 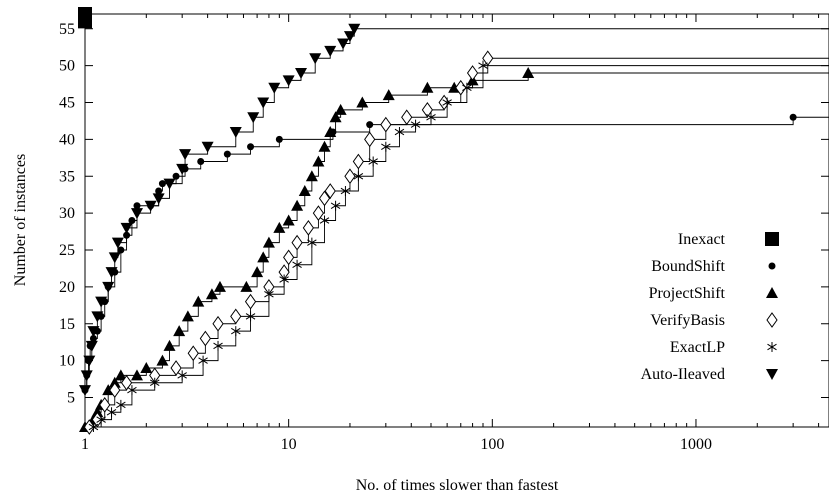 I want to click on series-inexact, so click(x=453, y=18).